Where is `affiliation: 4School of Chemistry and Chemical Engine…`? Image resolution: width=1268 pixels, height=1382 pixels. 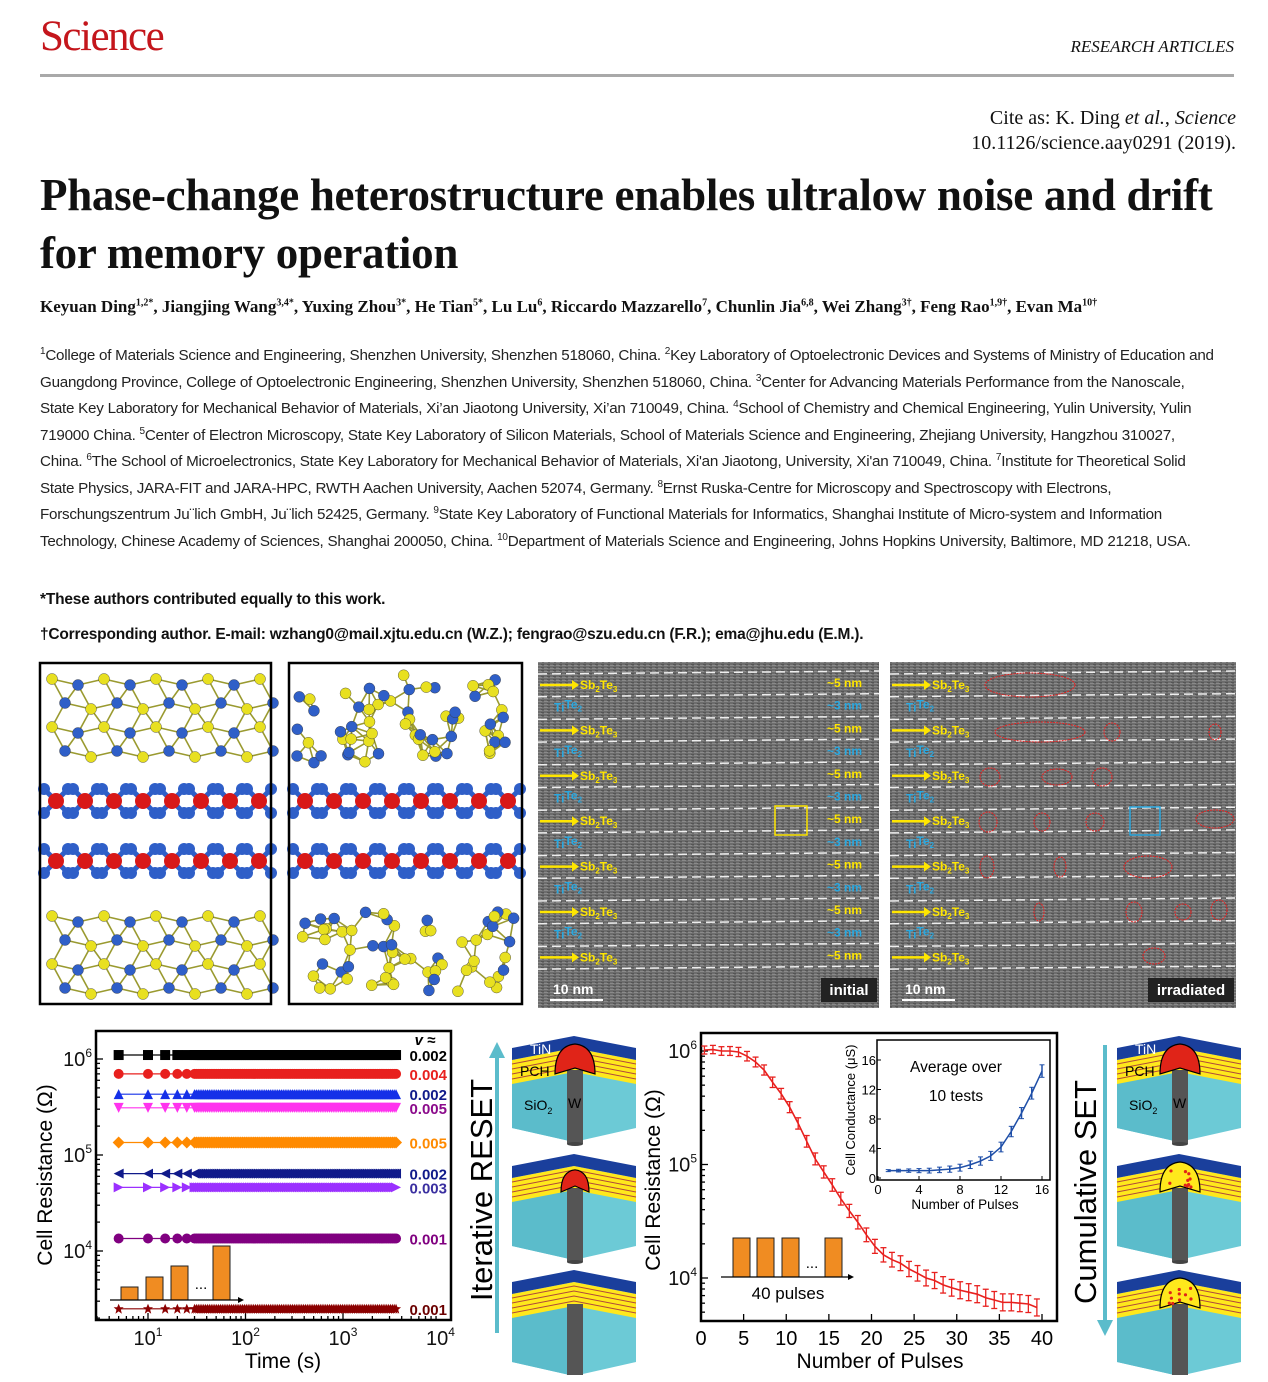 affiliation: 4School of Chemistry and Chemical Engine… is located at coordinates (616, 421).